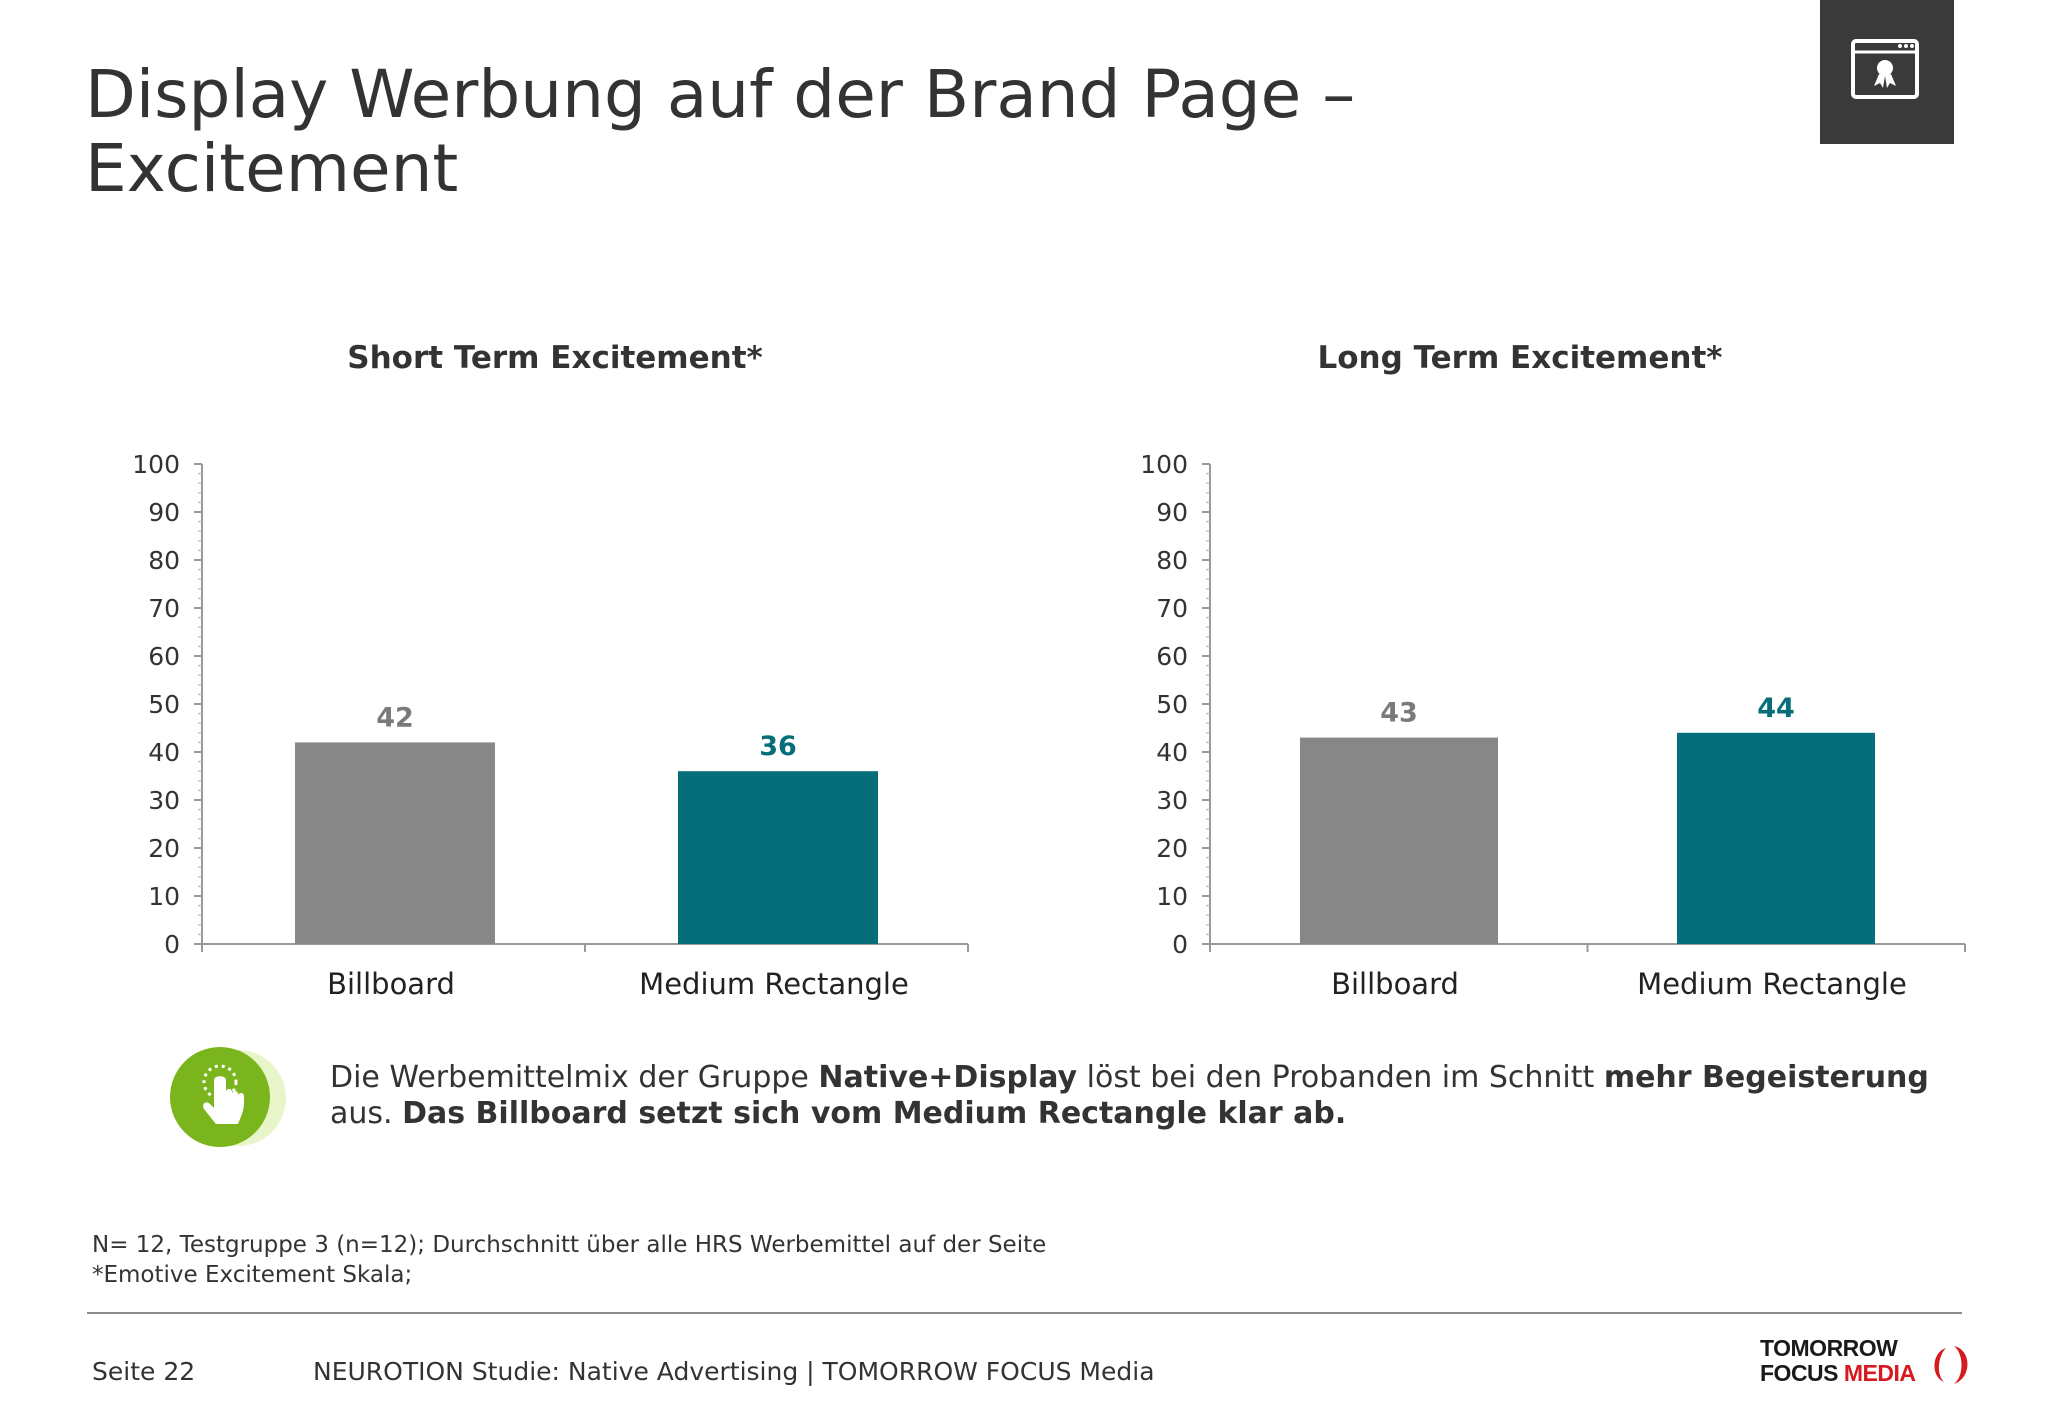 The width and height of the screenshot is (2048, 1418). I want to click on logo-swoosh-icon, so click(1951, 1365).